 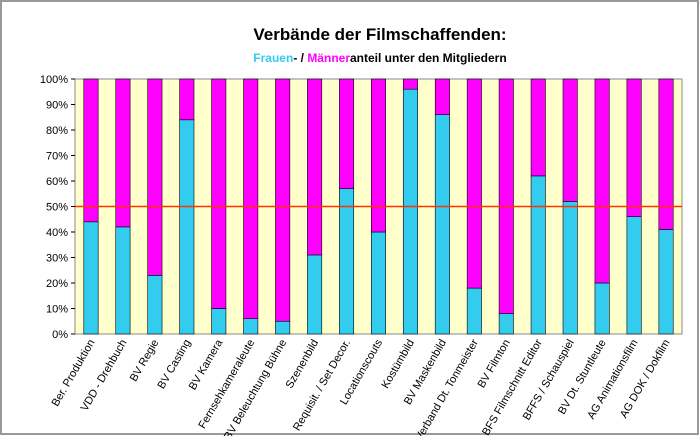 I want to click on legend-entry: Männer, so click(x=328, y=58).